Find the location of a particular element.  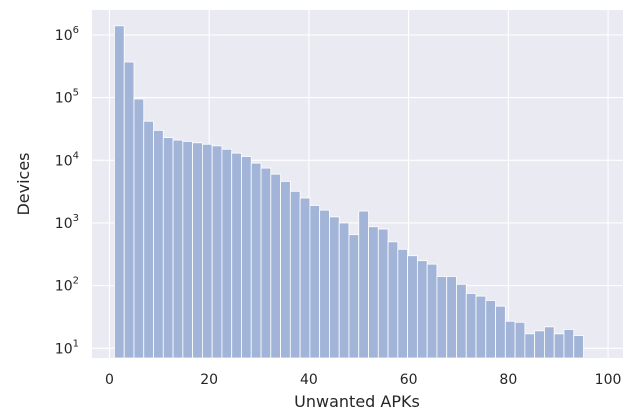

y-tick-labels: 10¹ 10² 10³ 10⁴ 10⁵ 10⁶ is located at coordinates (67, 191).